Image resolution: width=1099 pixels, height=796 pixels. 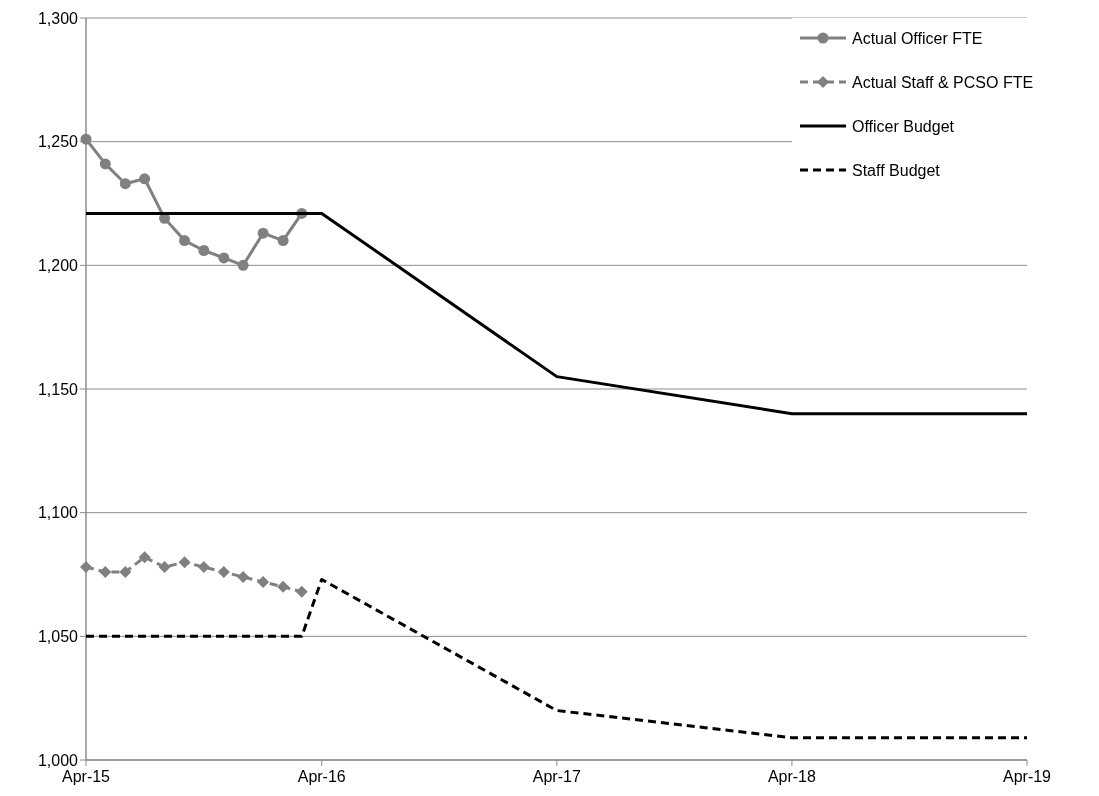 I want to click on y-tick-label: 1,250, so click(x=58, y=142).